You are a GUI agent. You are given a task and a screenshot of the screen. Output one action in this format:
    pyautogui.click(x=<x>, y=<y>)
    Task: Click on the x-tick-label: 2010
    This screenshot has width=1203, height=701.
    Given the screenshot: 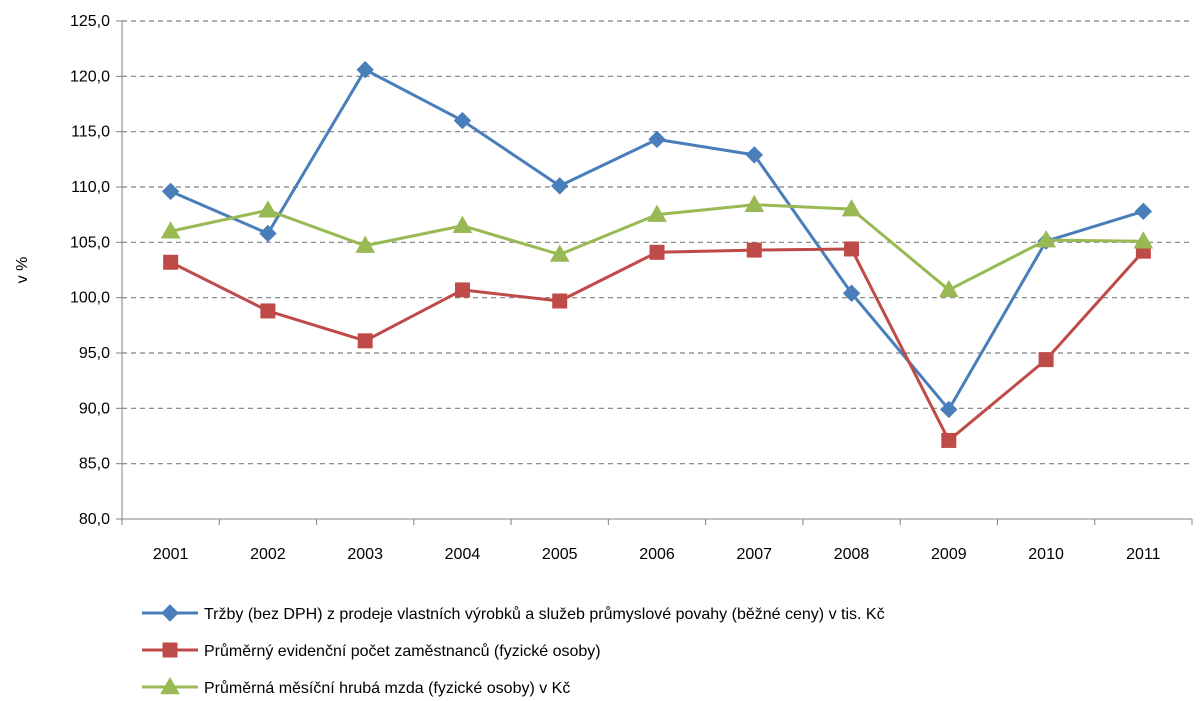 What is the action you would take?
    pyautogui.click(x=1046, y=554)
    